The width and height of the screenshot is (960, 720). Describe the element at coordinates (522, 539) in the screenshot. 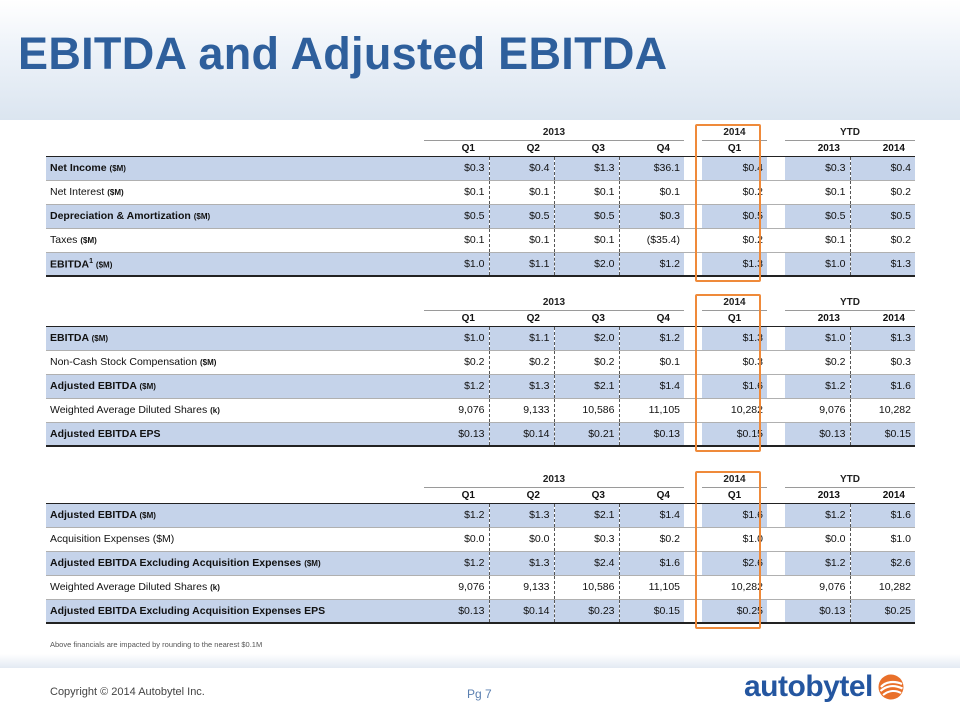

I see `value-cell: $0.0` at that location.